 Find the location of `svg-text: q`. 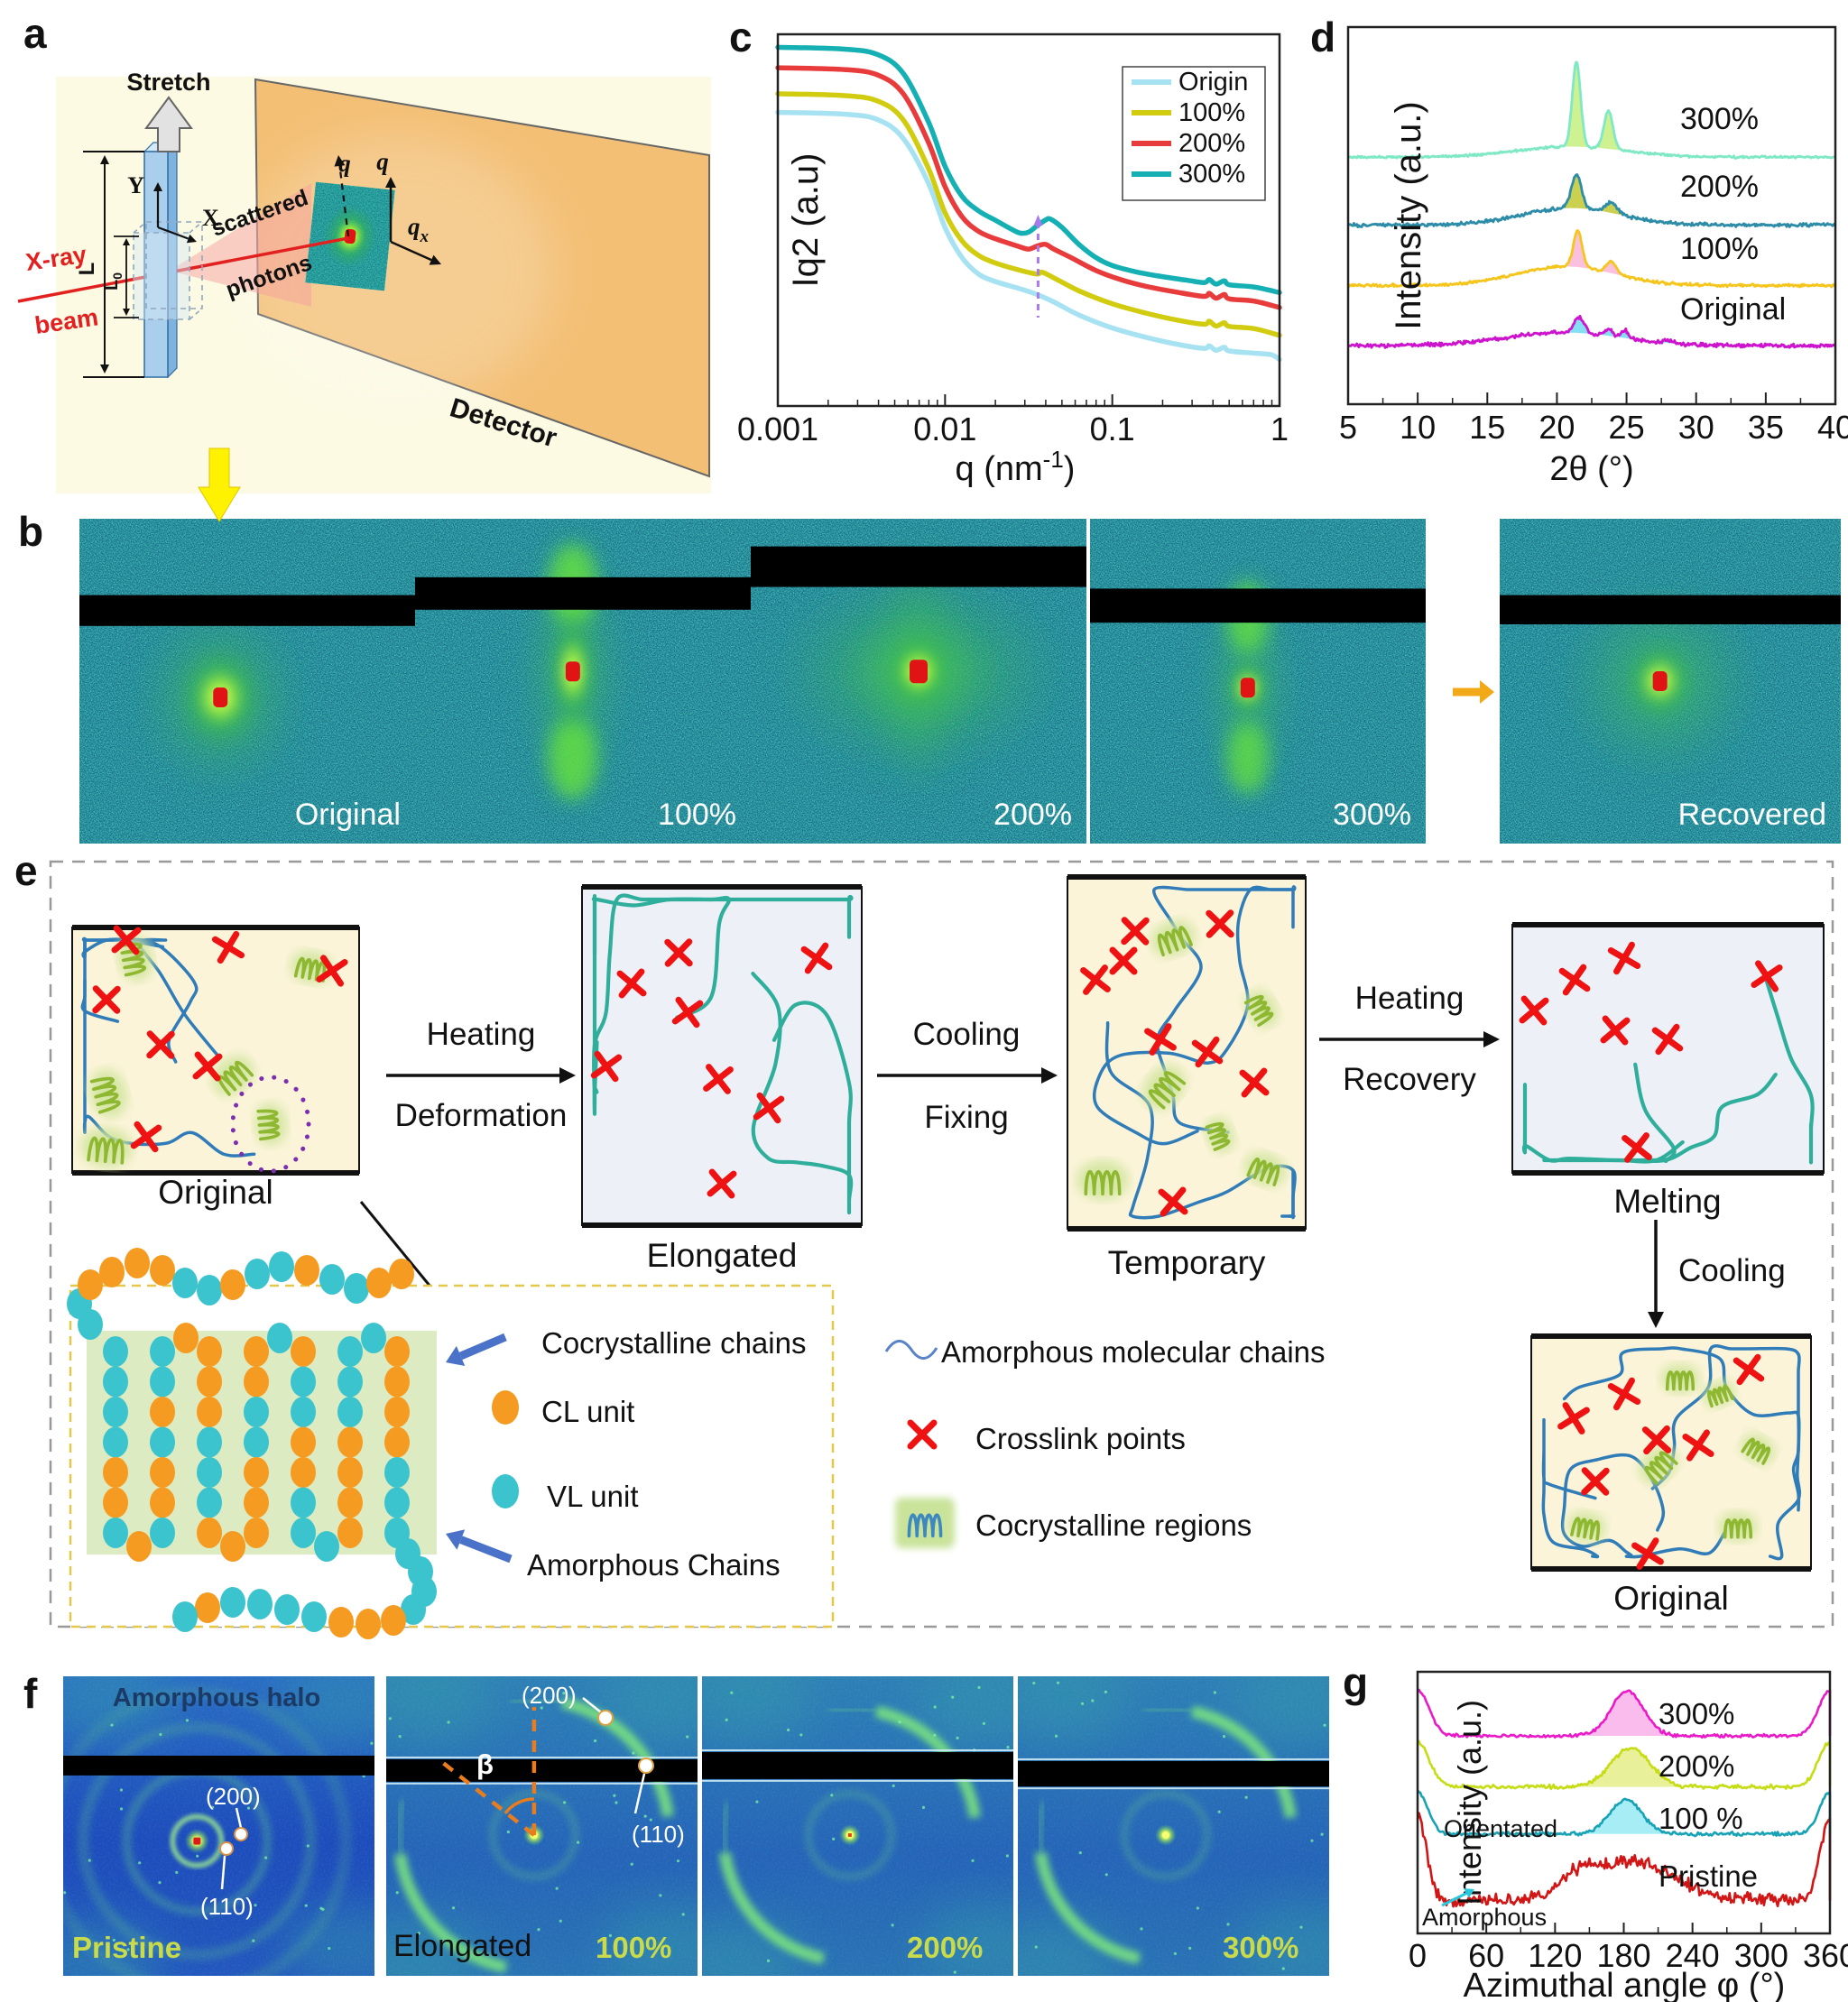

svg-text: q is located at coordinates (344, 163).